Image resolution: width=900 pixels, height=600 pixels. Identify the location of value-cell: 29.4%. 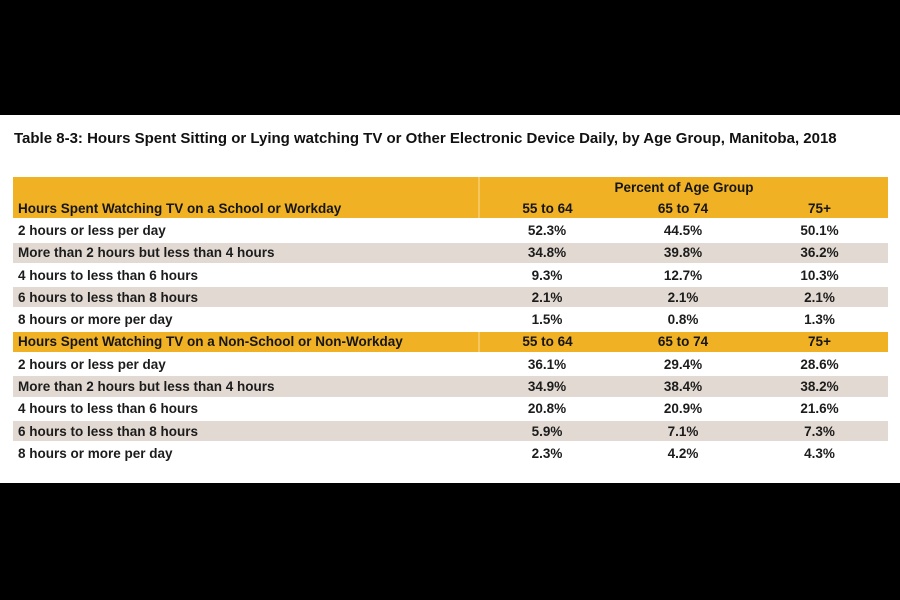
(683, 365).